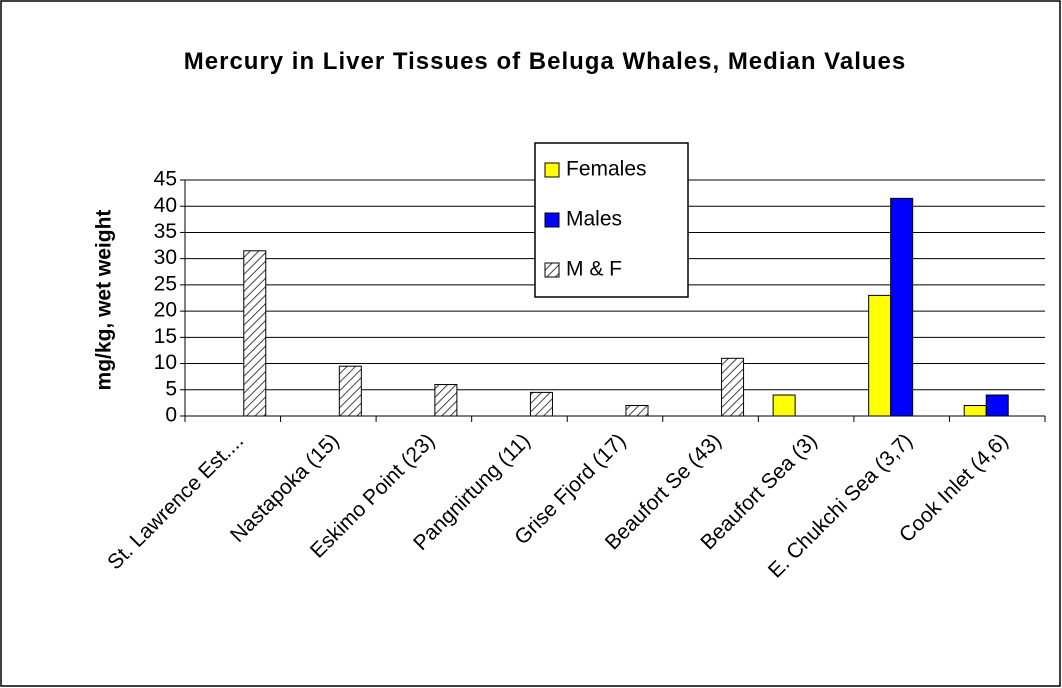 The height and width of the screenshot is (688, 1062). What do you see at coordinates (165, 257) in the screenshot?
I see `y-tick-label: 30` at bounding box center [165, 257].